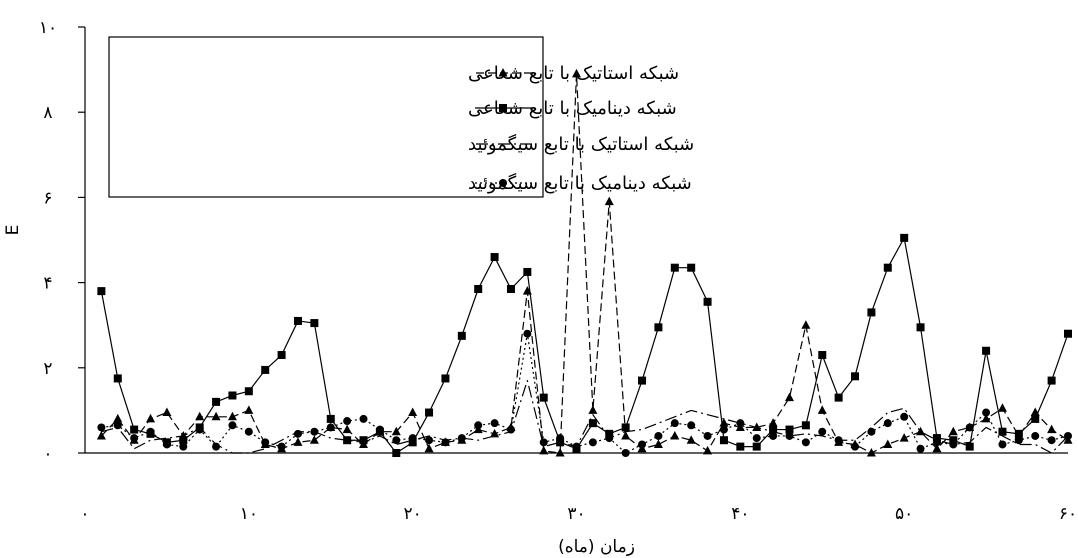 The image size is (1078, 558). I want to click on y-tick-label: ۸, so click(47, 113).